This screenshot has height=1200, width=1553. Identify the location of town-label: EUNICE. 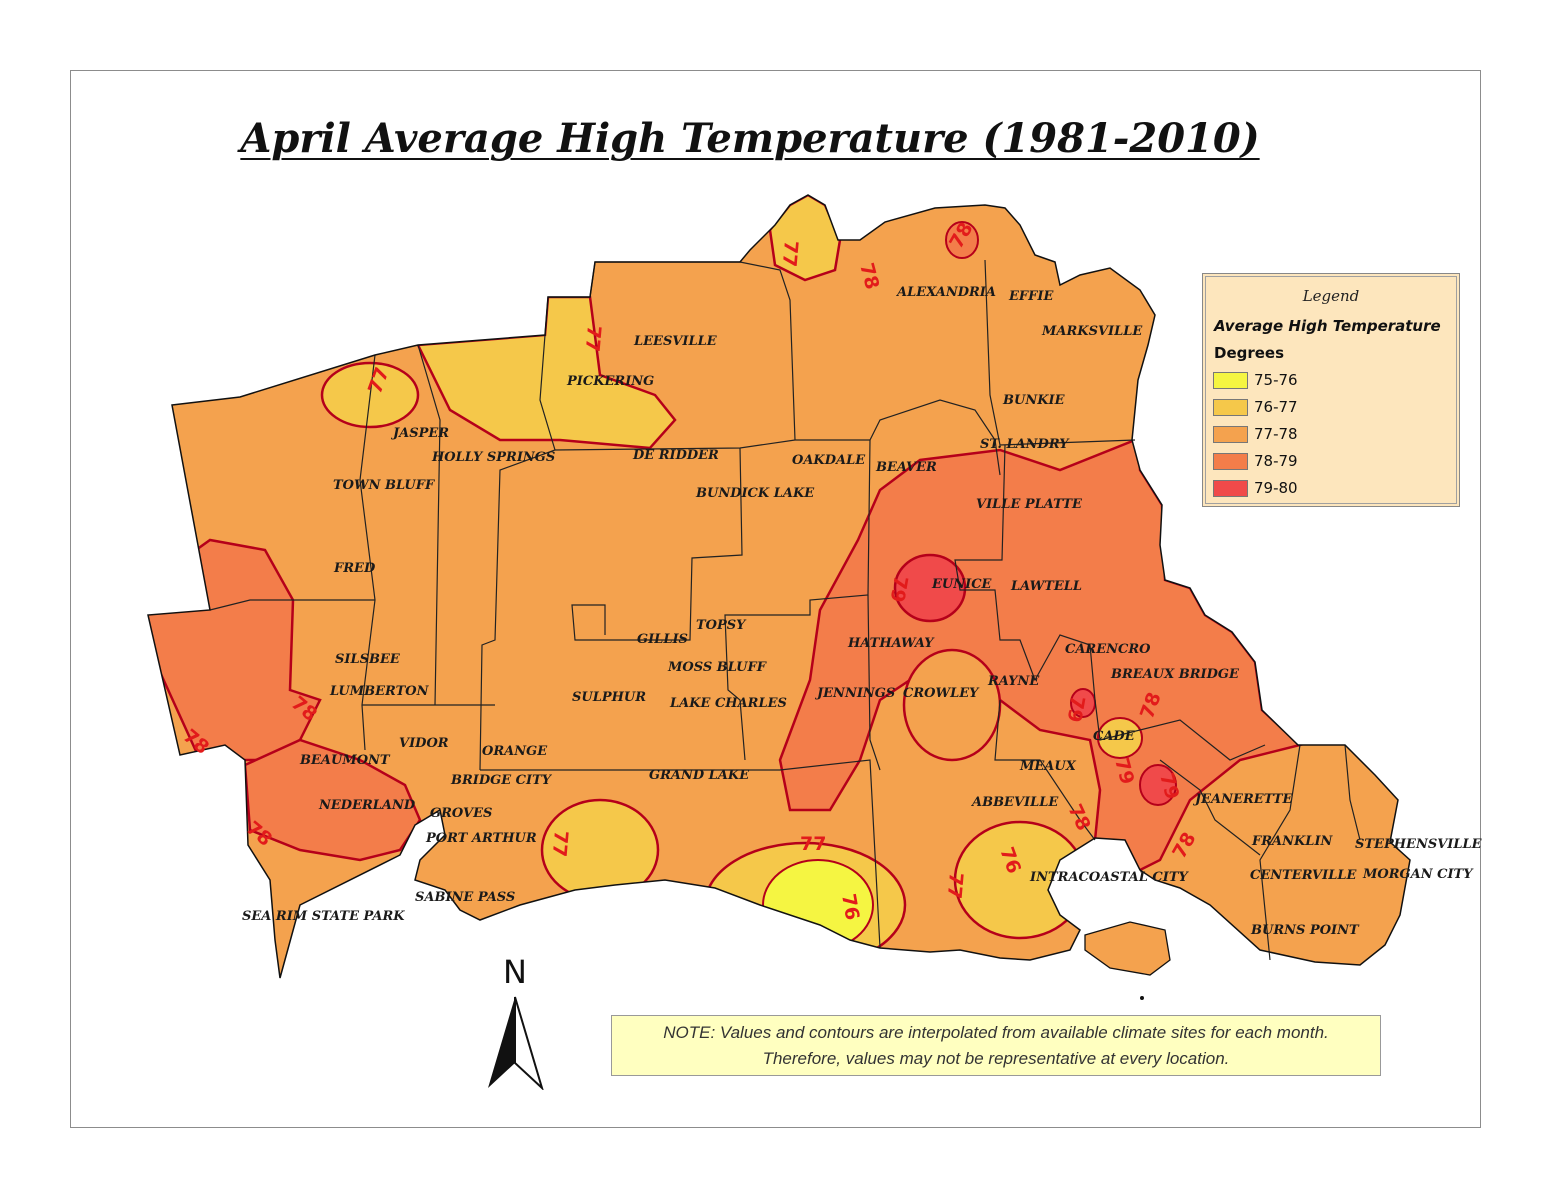
(962, 584).